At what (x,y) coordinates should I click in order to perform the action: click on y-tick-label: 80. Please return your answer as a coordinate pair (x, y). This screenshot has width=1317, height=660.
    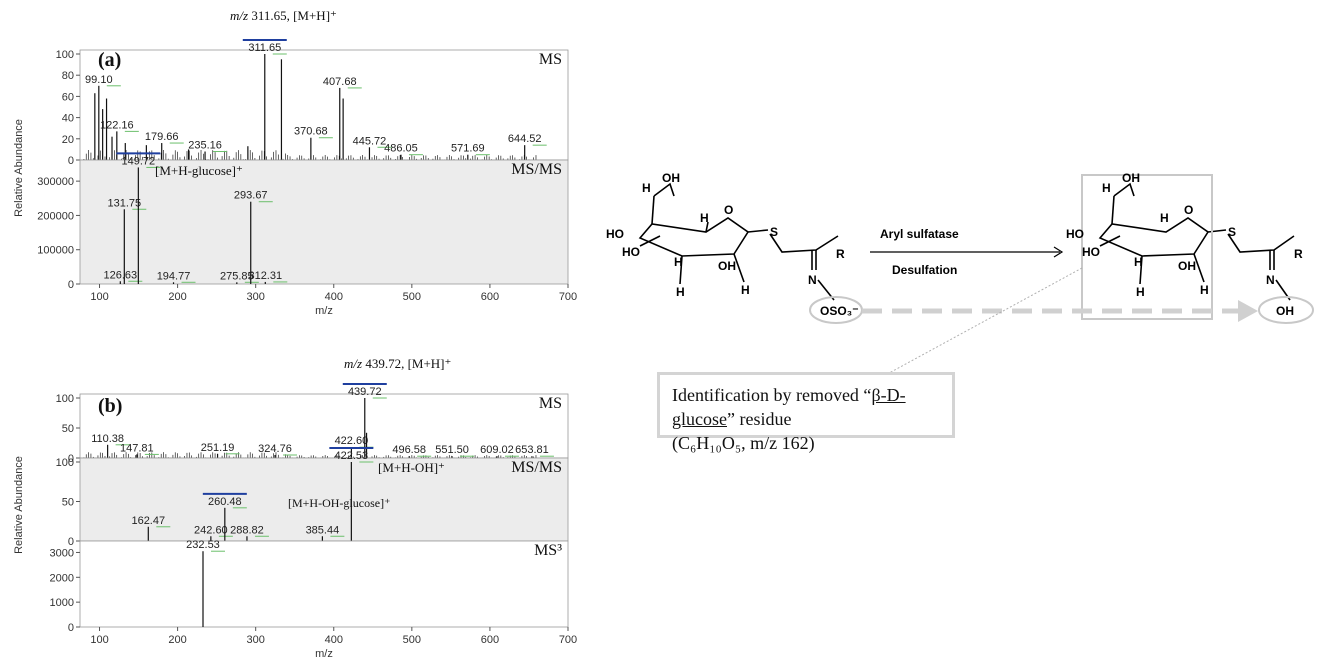
    Looking at the image, I should click on (68, 76).